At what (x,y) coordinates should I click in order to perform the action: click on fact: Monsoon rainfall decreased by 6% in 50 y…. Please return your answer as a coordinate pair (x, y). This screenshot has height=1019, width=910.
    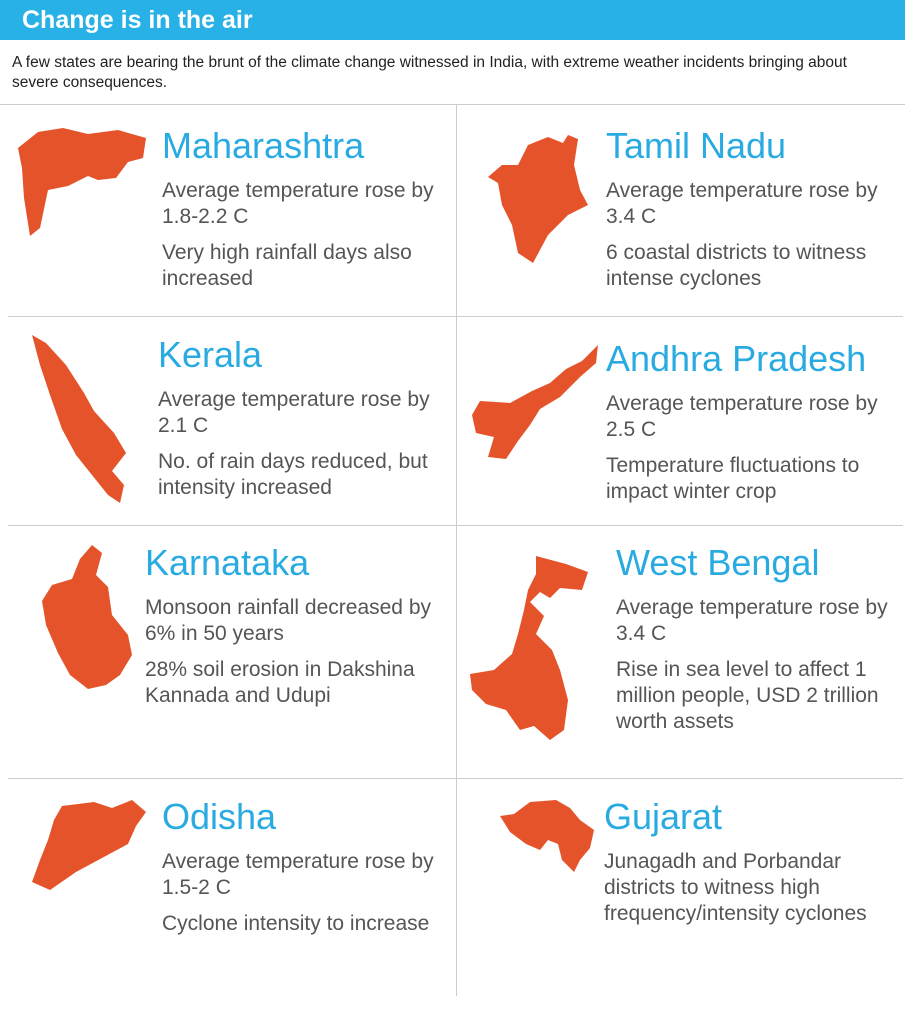
    Looking at the image, I should click on (288, 620).